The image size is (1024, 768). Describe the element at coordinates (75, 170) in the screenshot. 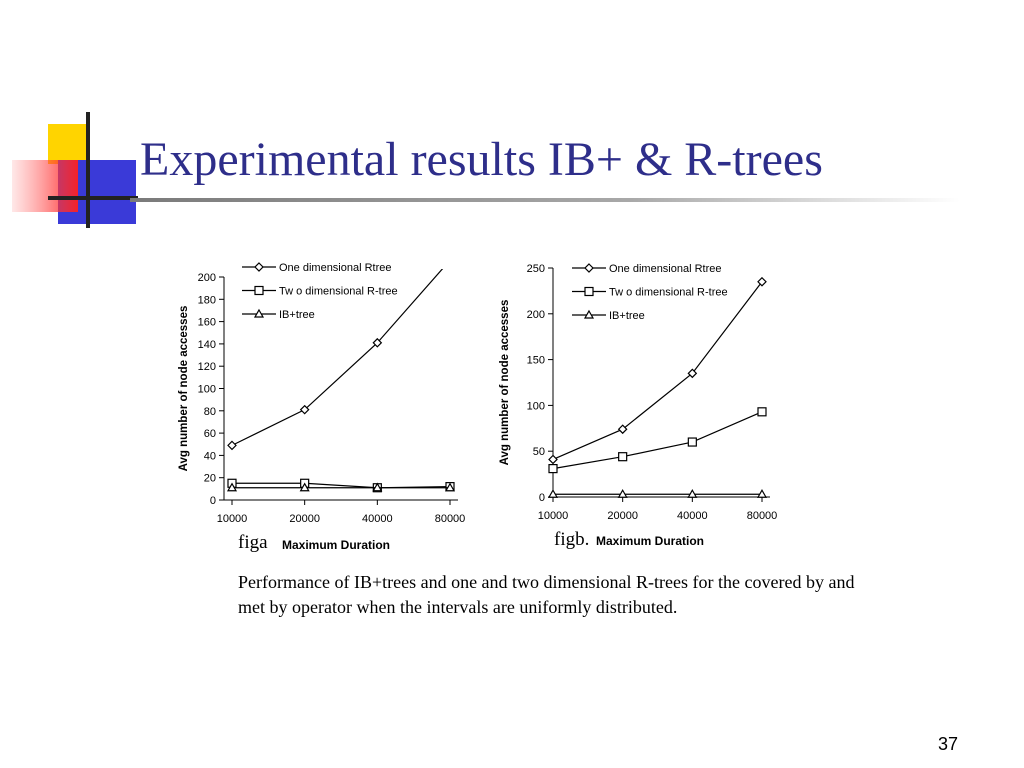

I see `slide-logo` at that location.